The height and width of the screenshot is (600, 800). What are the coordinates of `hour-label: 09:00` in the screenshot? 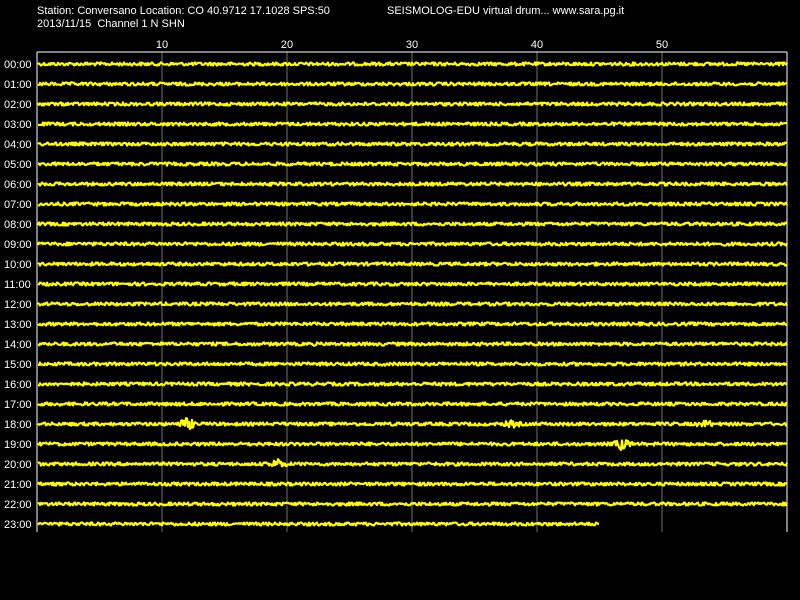 It's located at (18, 245).